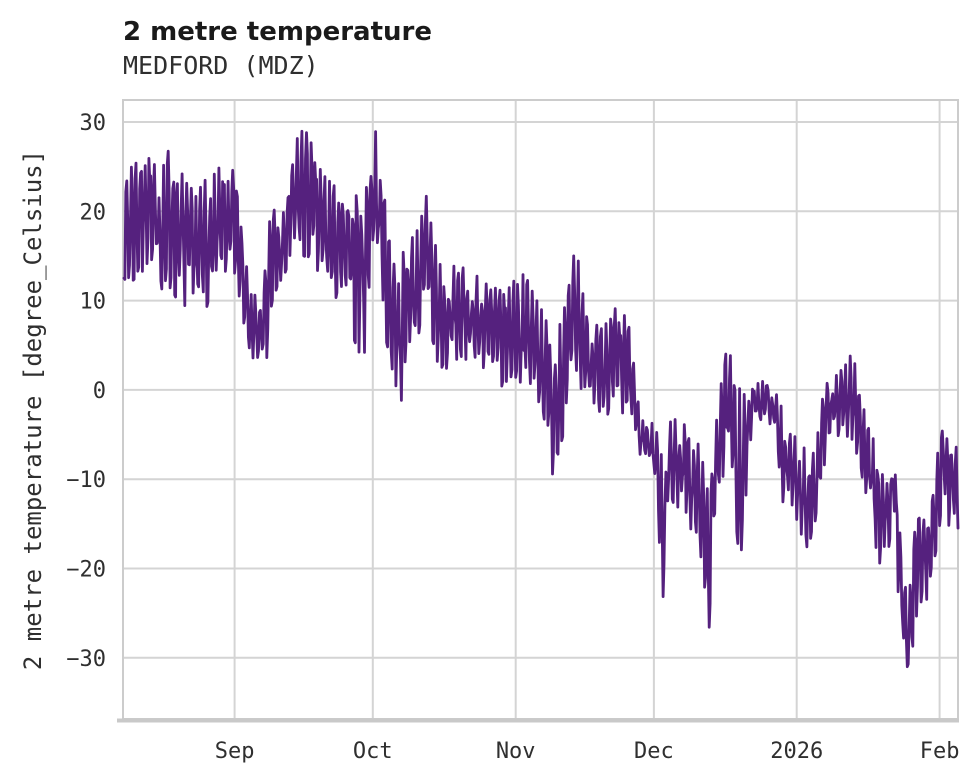 The height and width of the screenshot is (782, 980). Describe the element at coordinates (654, 751) in the screenshot. I see `x-tick-label: Dec` at that location.